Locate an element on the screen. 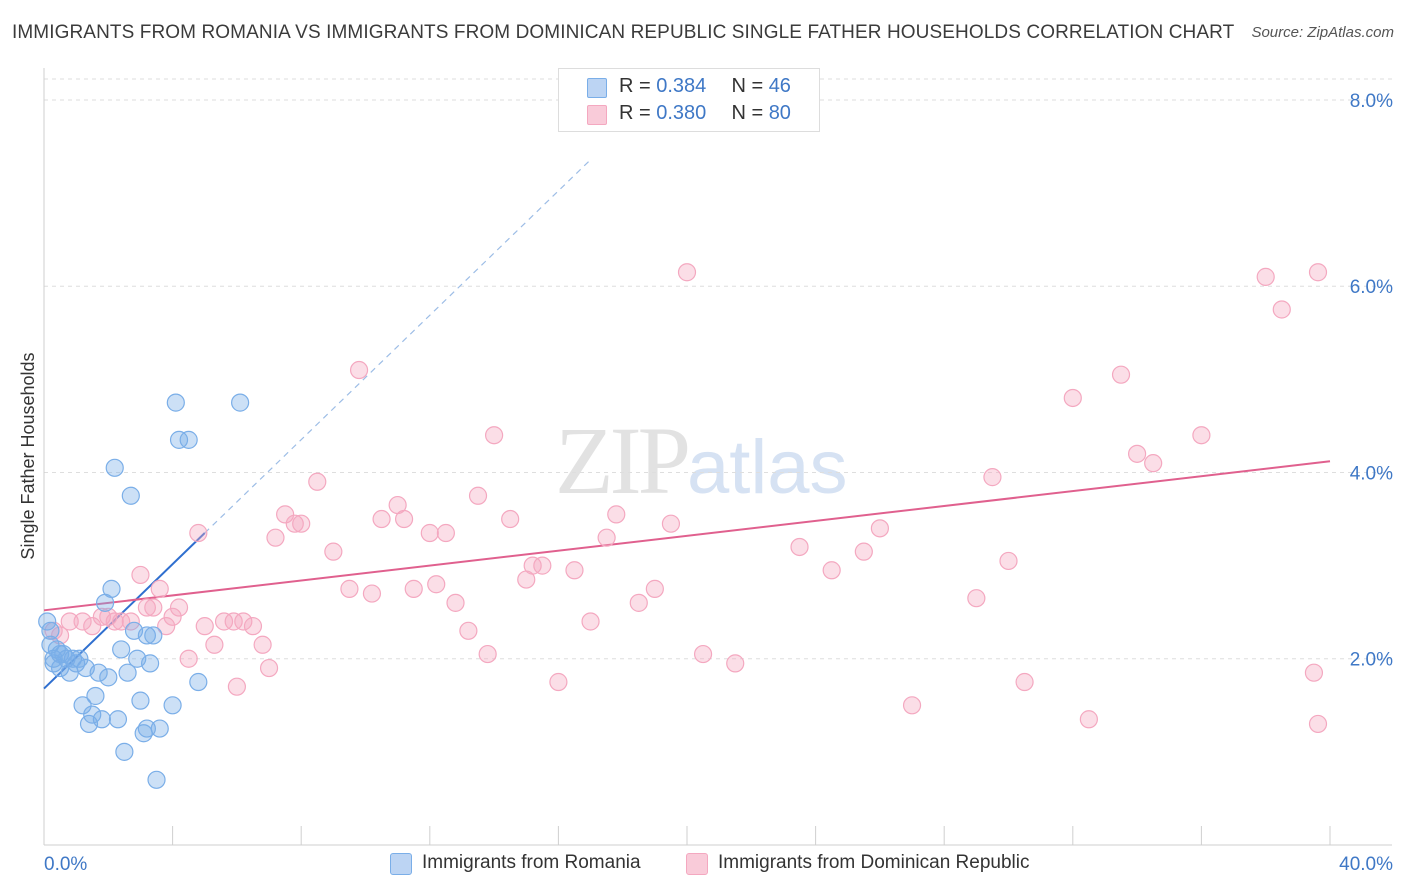 This screenshot has height=892, width=1406. x-tick-label: 0.0% is located at coordinates (65, 864).